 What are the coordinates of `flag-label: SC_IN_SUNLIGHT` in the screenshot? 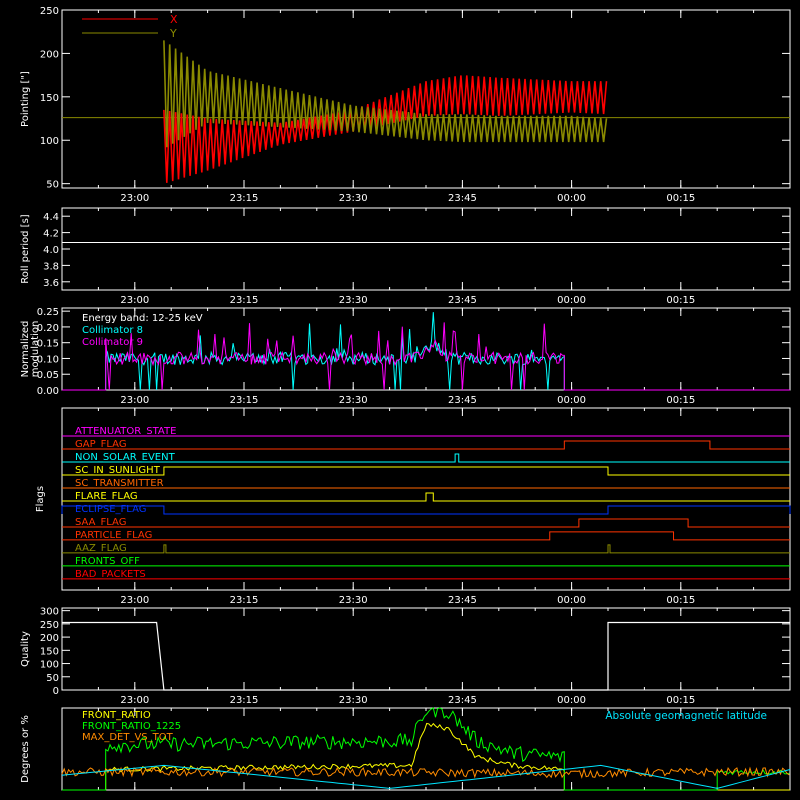 It's located at (118, 470).